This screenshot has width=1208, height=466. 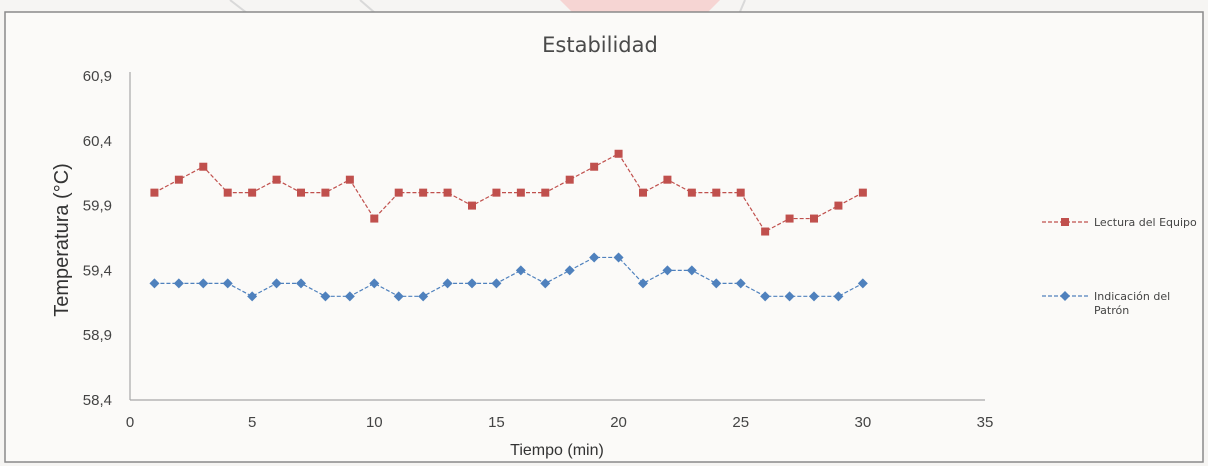 What do you see at coordinates (985, 422) in the screenshot?
I see `x-tick-label: 35` at bounding box center [985, 422].